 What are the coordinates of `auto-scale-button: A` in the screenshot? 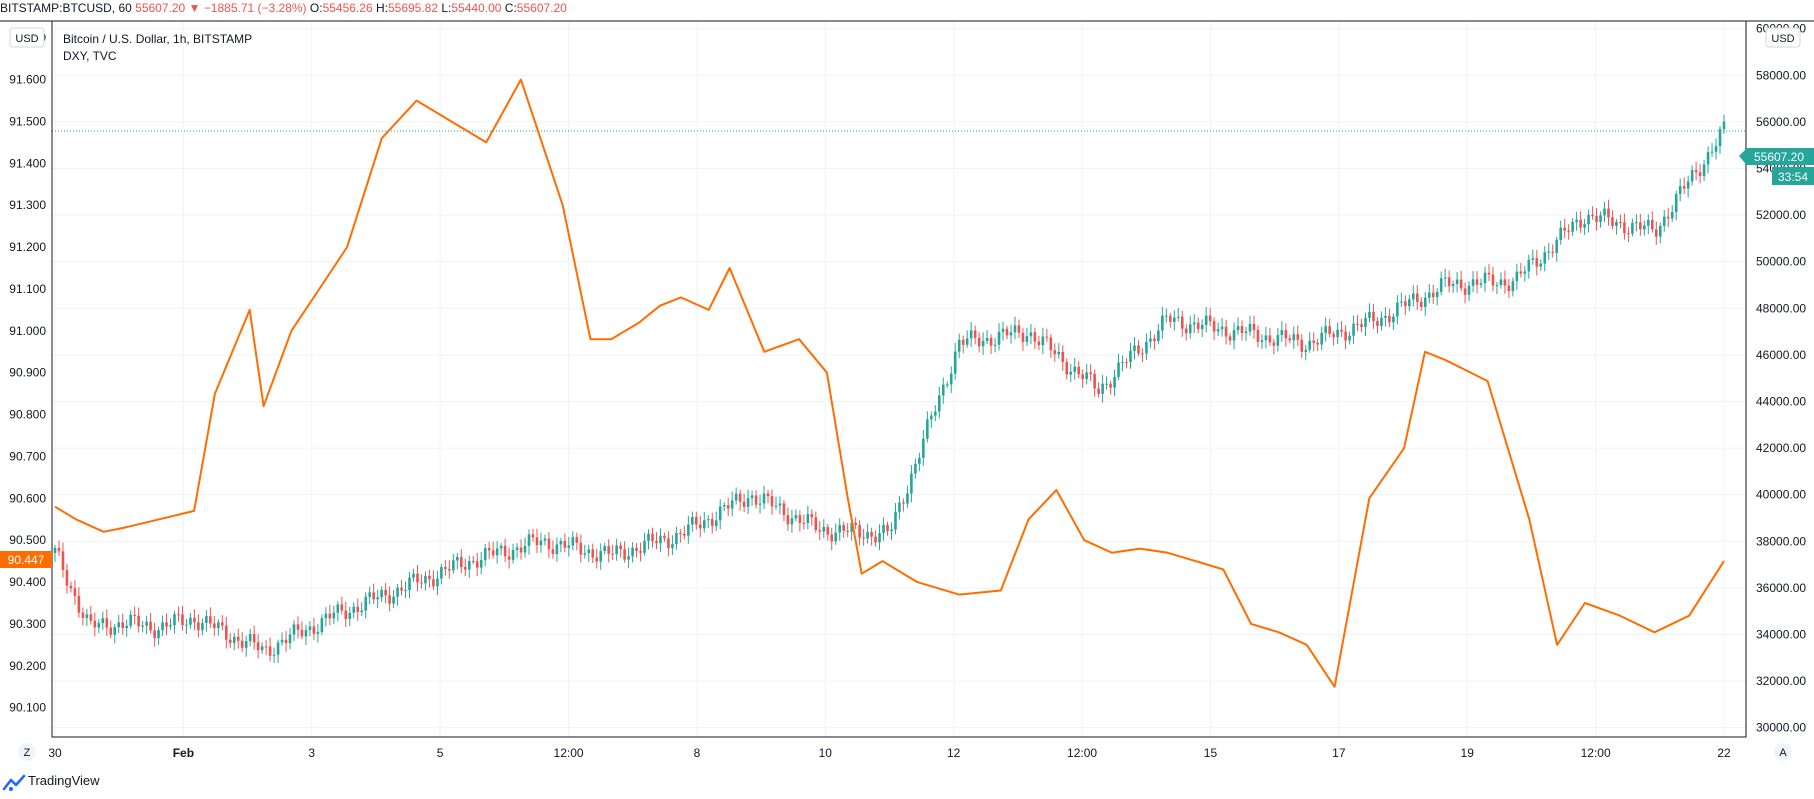 It's located at (1783, 752).